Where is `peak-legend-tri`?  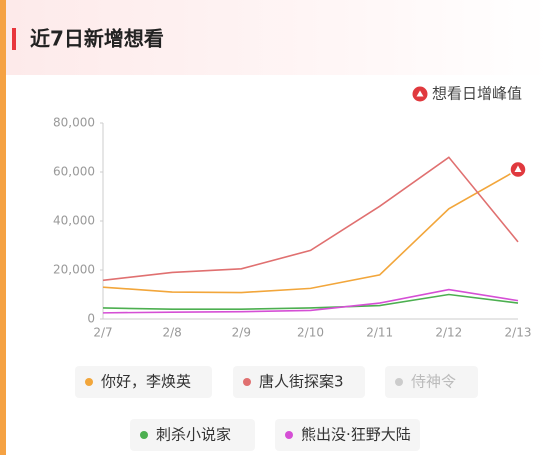
peak-legend-tri is located at coordinates (420, 93).